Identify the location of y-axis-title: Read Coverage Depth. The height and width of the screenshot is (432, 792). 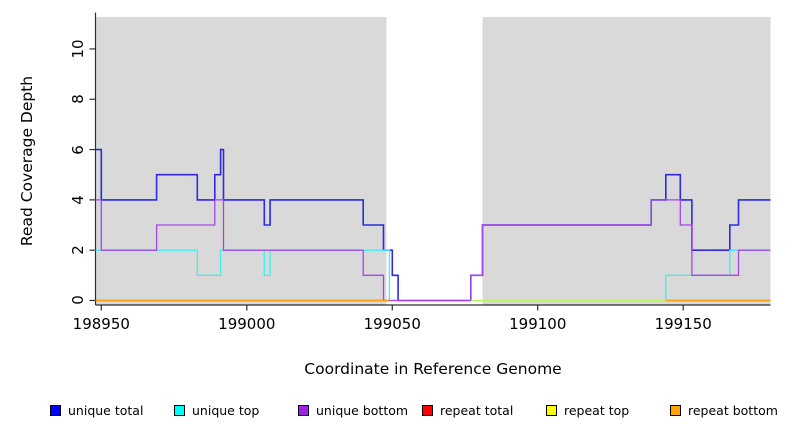
(27, 161).